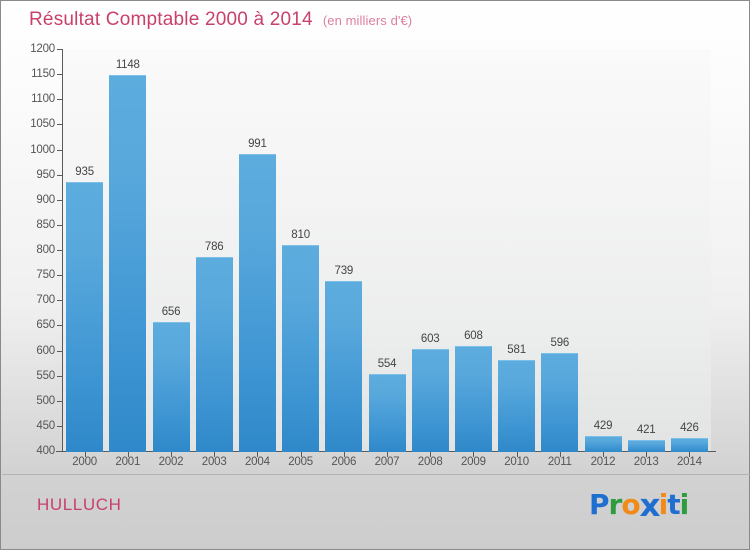 The height and width of the screenshot is (551, 750). Describe the element at coordinates (43, 74) in the screenshot. I see `y-axis-tick-label: 1150` at that location.